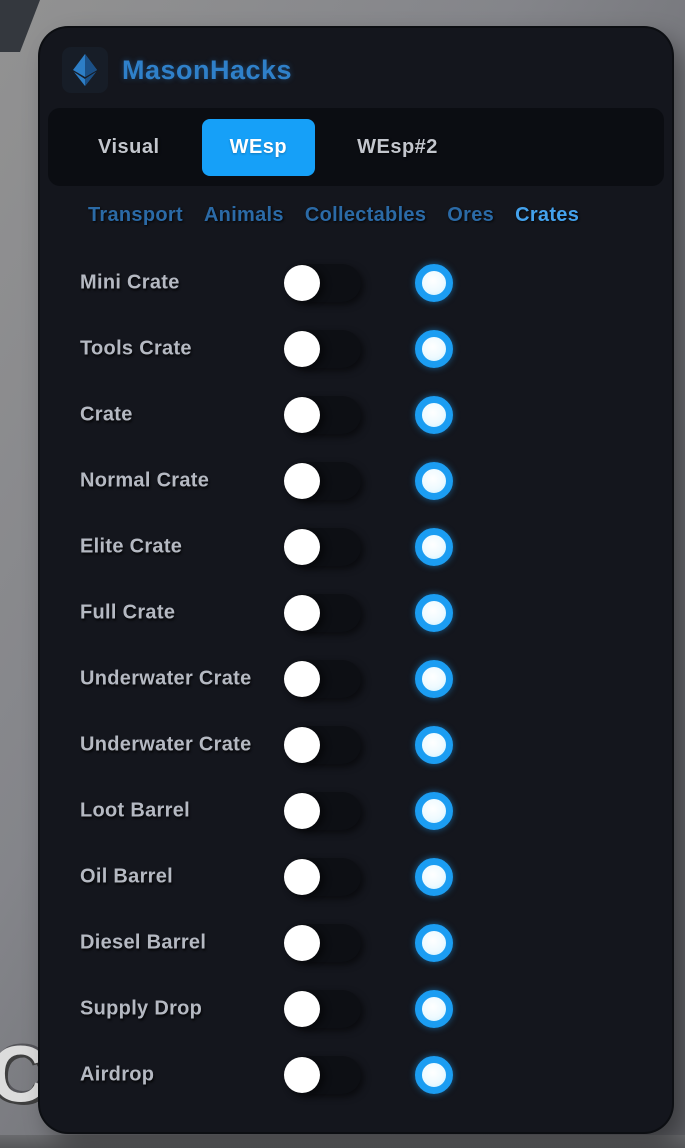 This screenshot has width=685, height=1148. Describe the element at coordinates (136, 348) in the screenshot. I see `item-label: Tools Crate` at that location.